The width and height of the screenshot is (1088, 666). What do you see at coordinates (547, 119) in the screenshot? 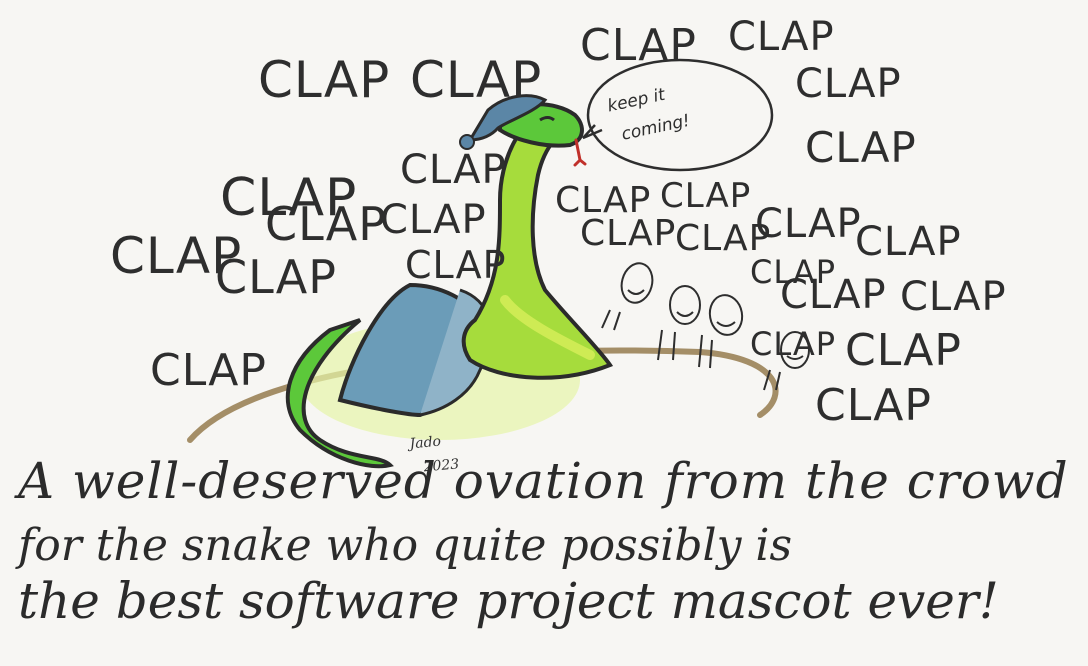
I see `snake-eye` at bounding box center [547, 119].